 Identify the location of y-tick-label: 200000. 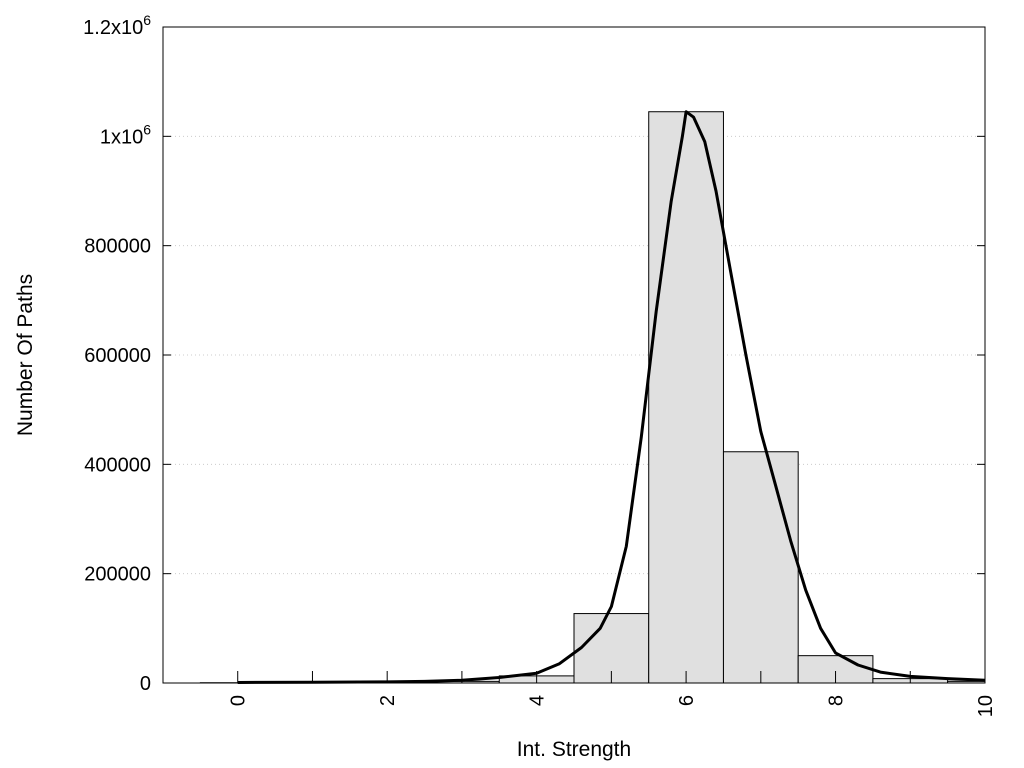
(117, 575).